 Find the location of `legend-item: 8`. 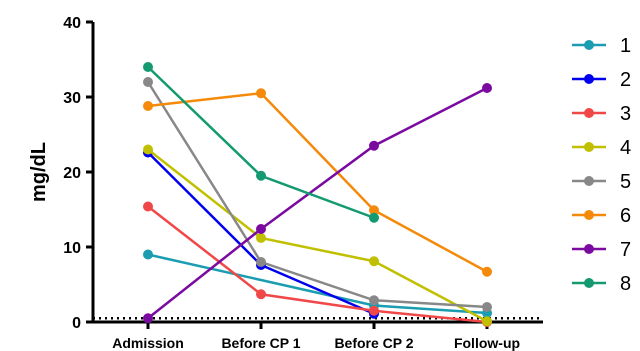

legend-item: 8 is located at coordinates (601, 284).